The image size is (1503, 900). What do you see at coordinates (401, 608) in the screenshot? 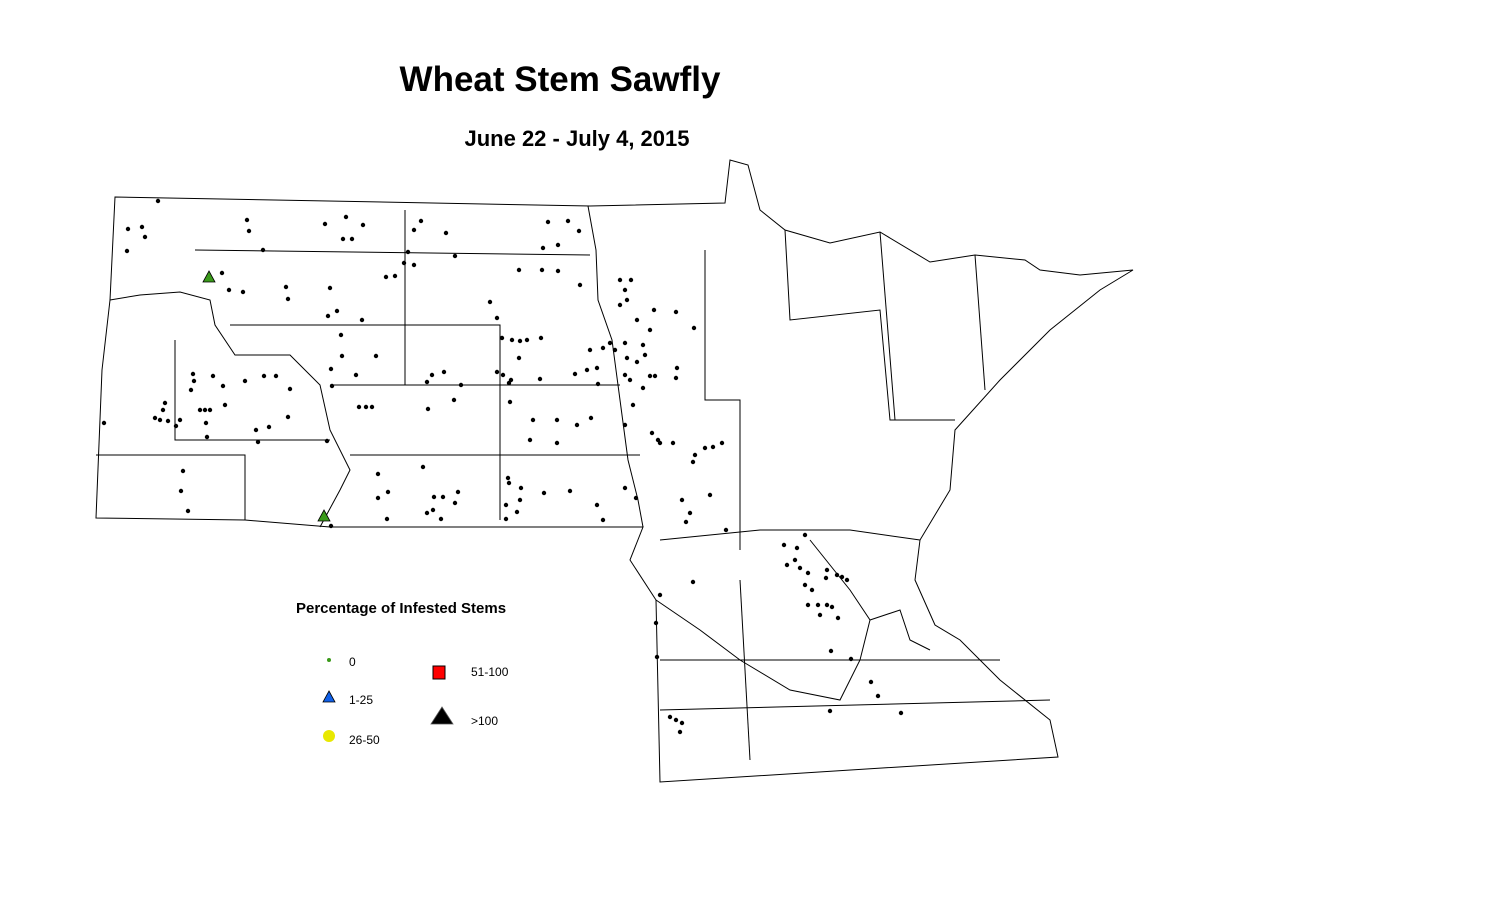
I see `legend-title: Percentage of Infested Stems` at bounding box center [401, 608].